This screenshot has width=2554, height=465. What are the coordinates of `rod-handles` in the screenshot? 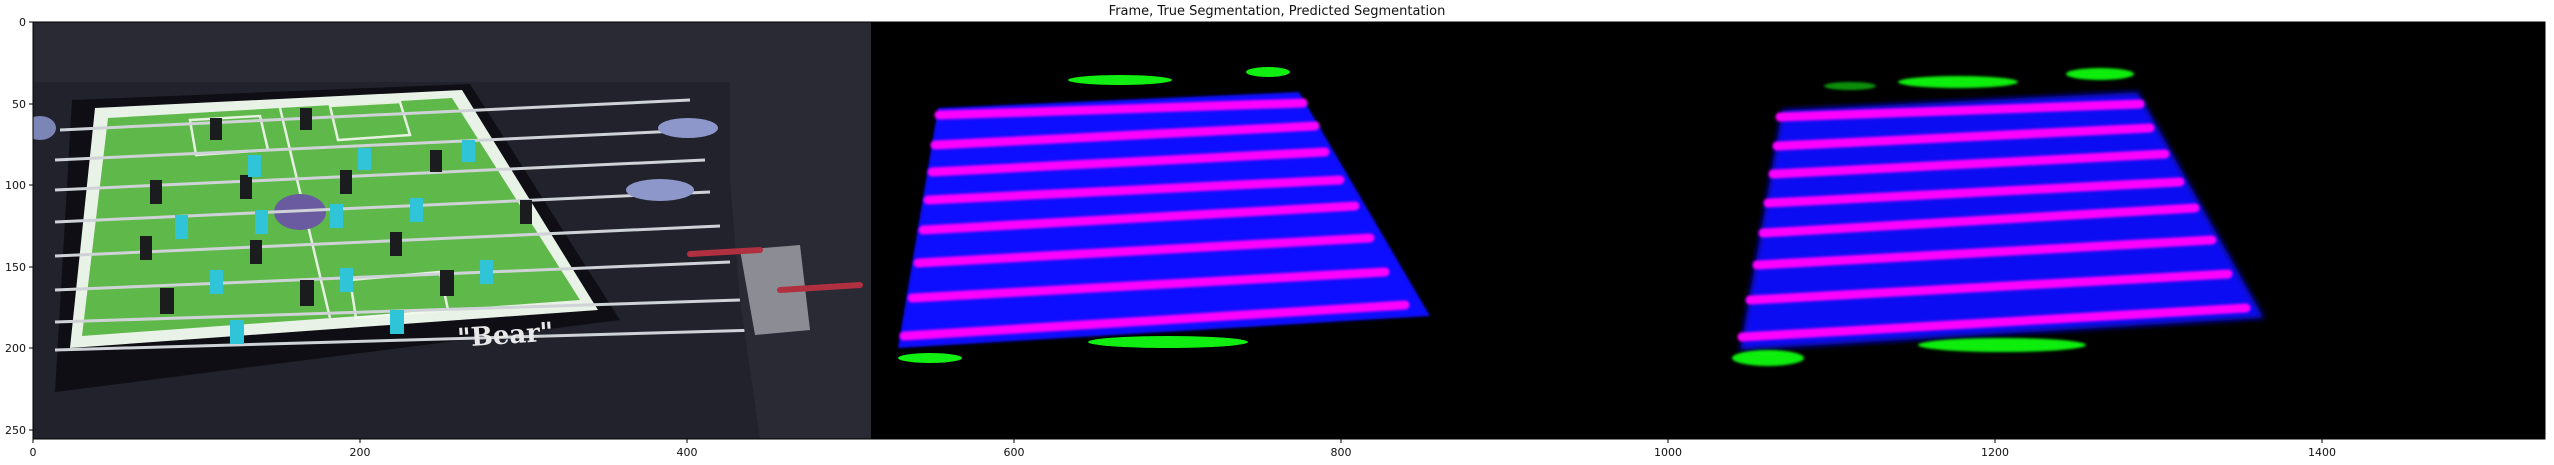 It's located at (775, 270).